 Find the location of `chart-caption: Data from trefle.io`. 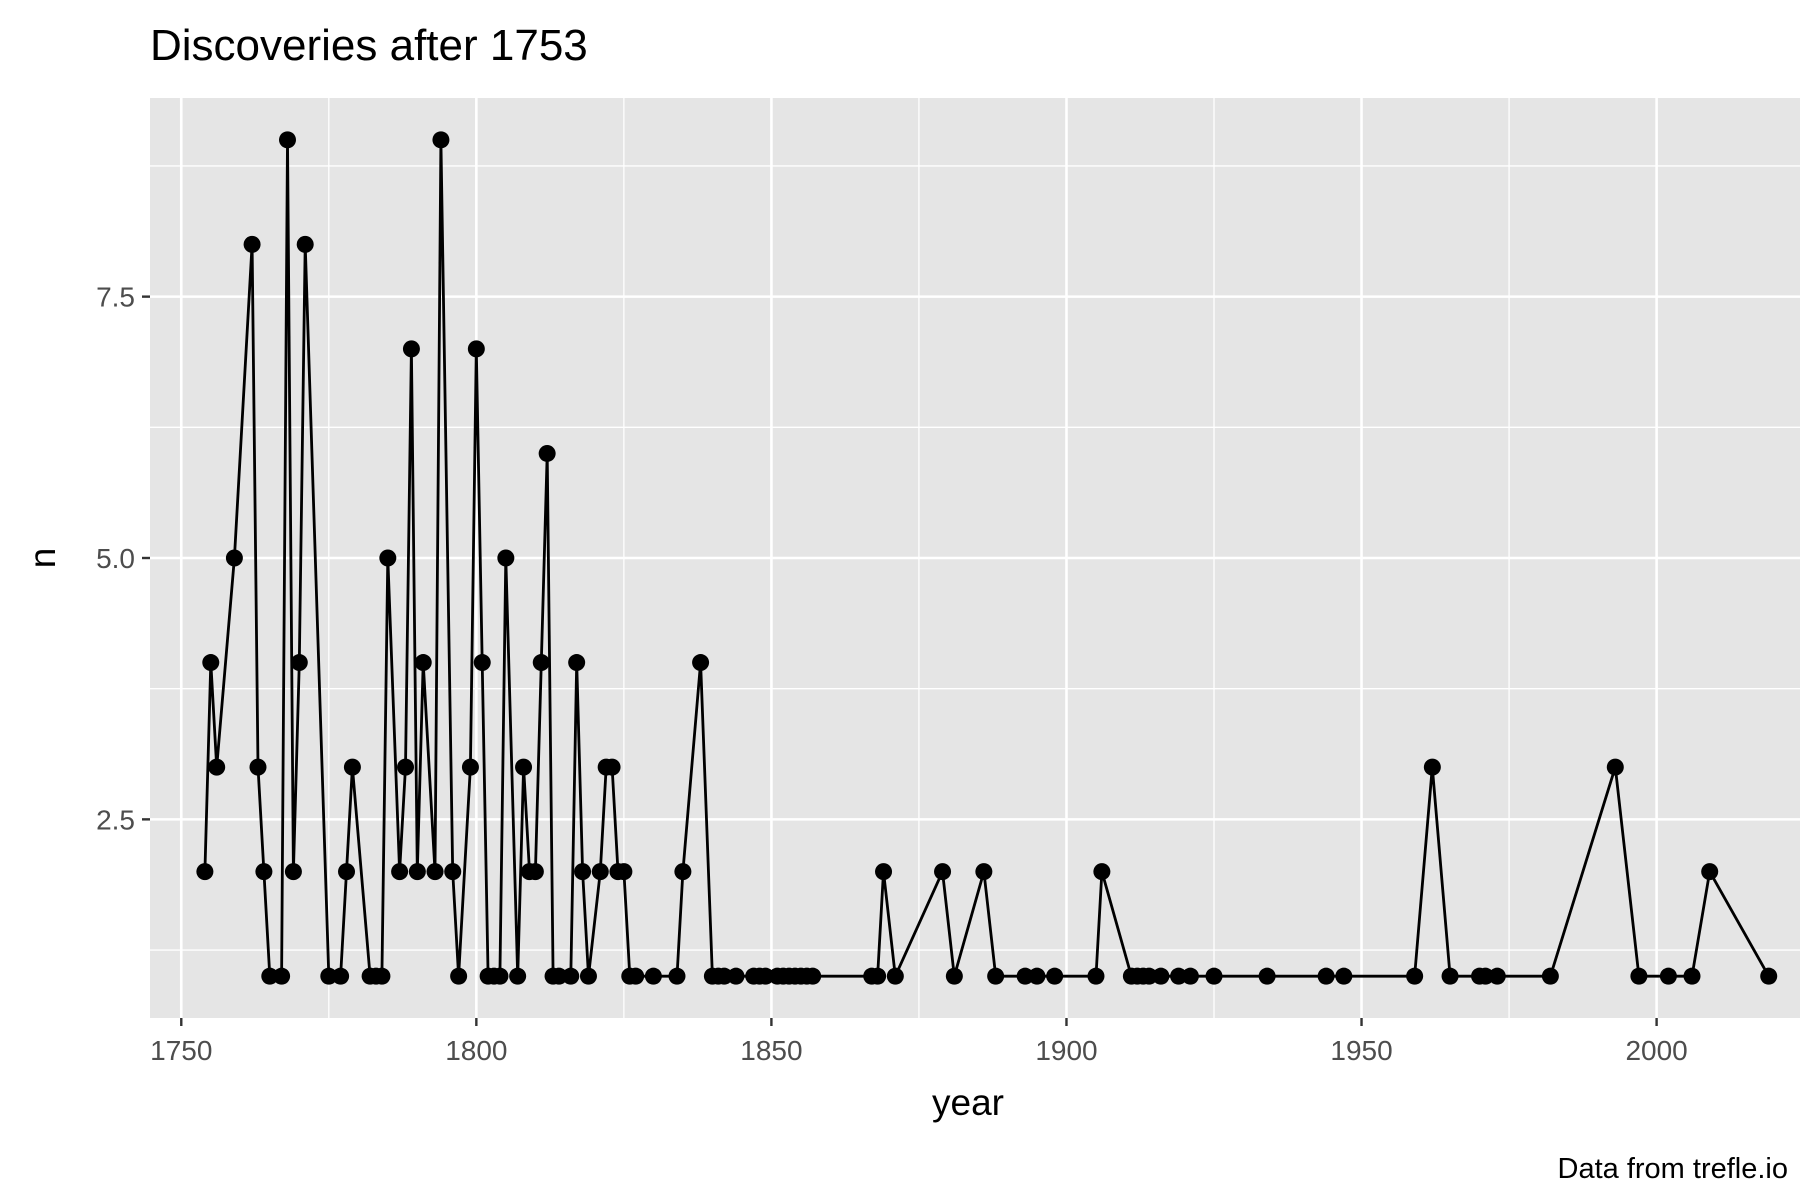

chart-caption: Data from trefle.io is located at coordinates (1673, 1169).